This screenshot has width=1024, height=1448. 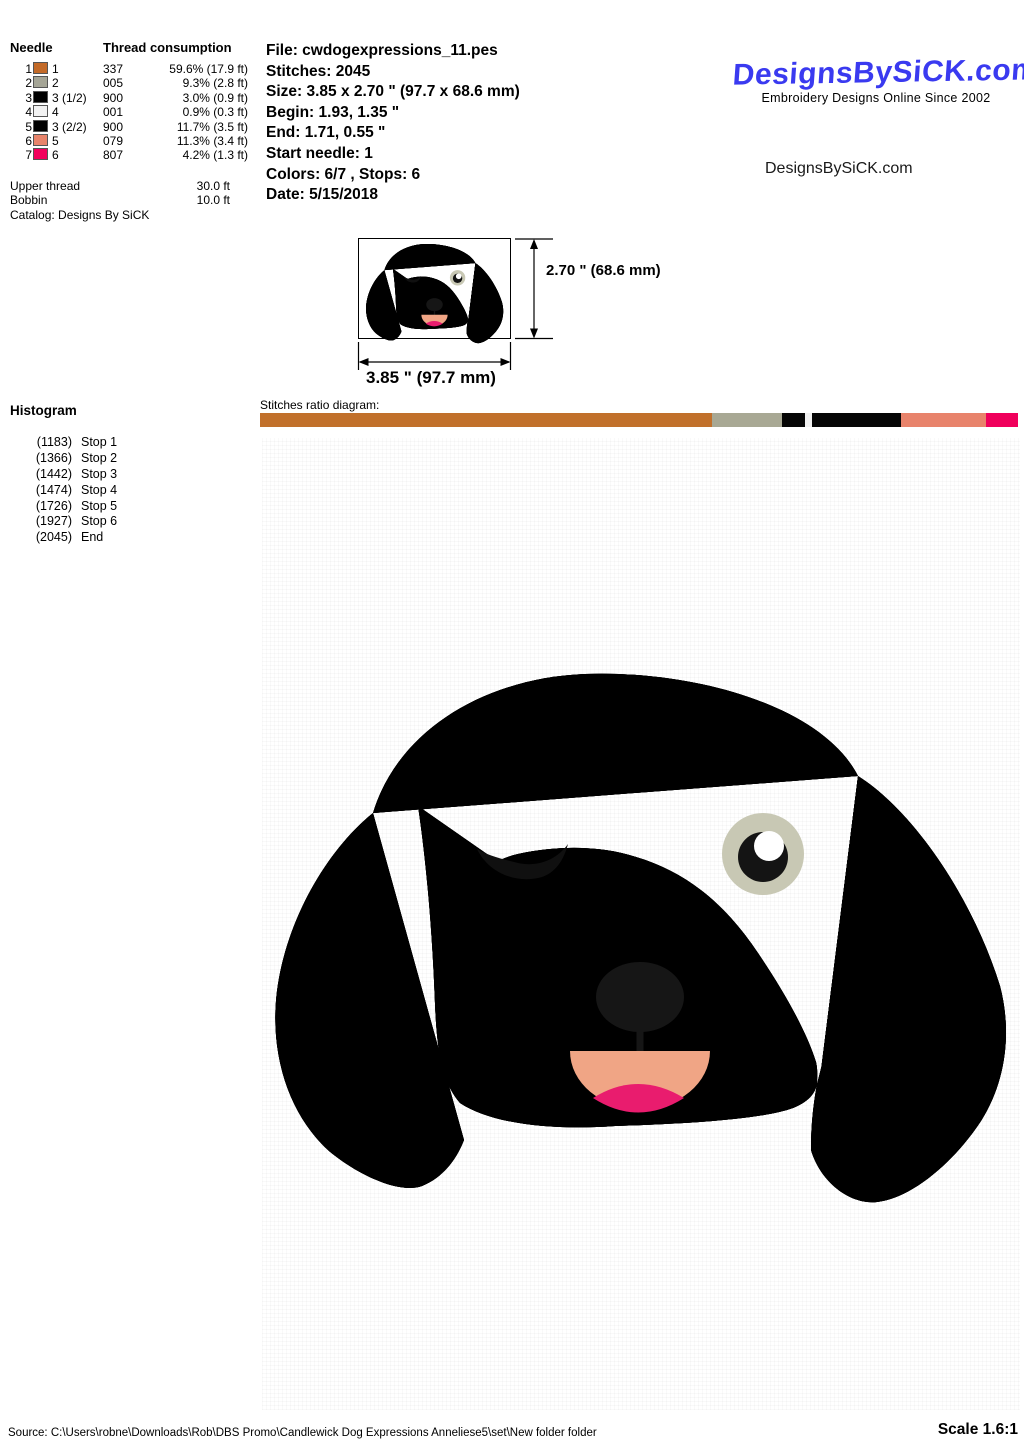 I want to click on dimension-arrow-horizontal, so click(x=434, y=356).